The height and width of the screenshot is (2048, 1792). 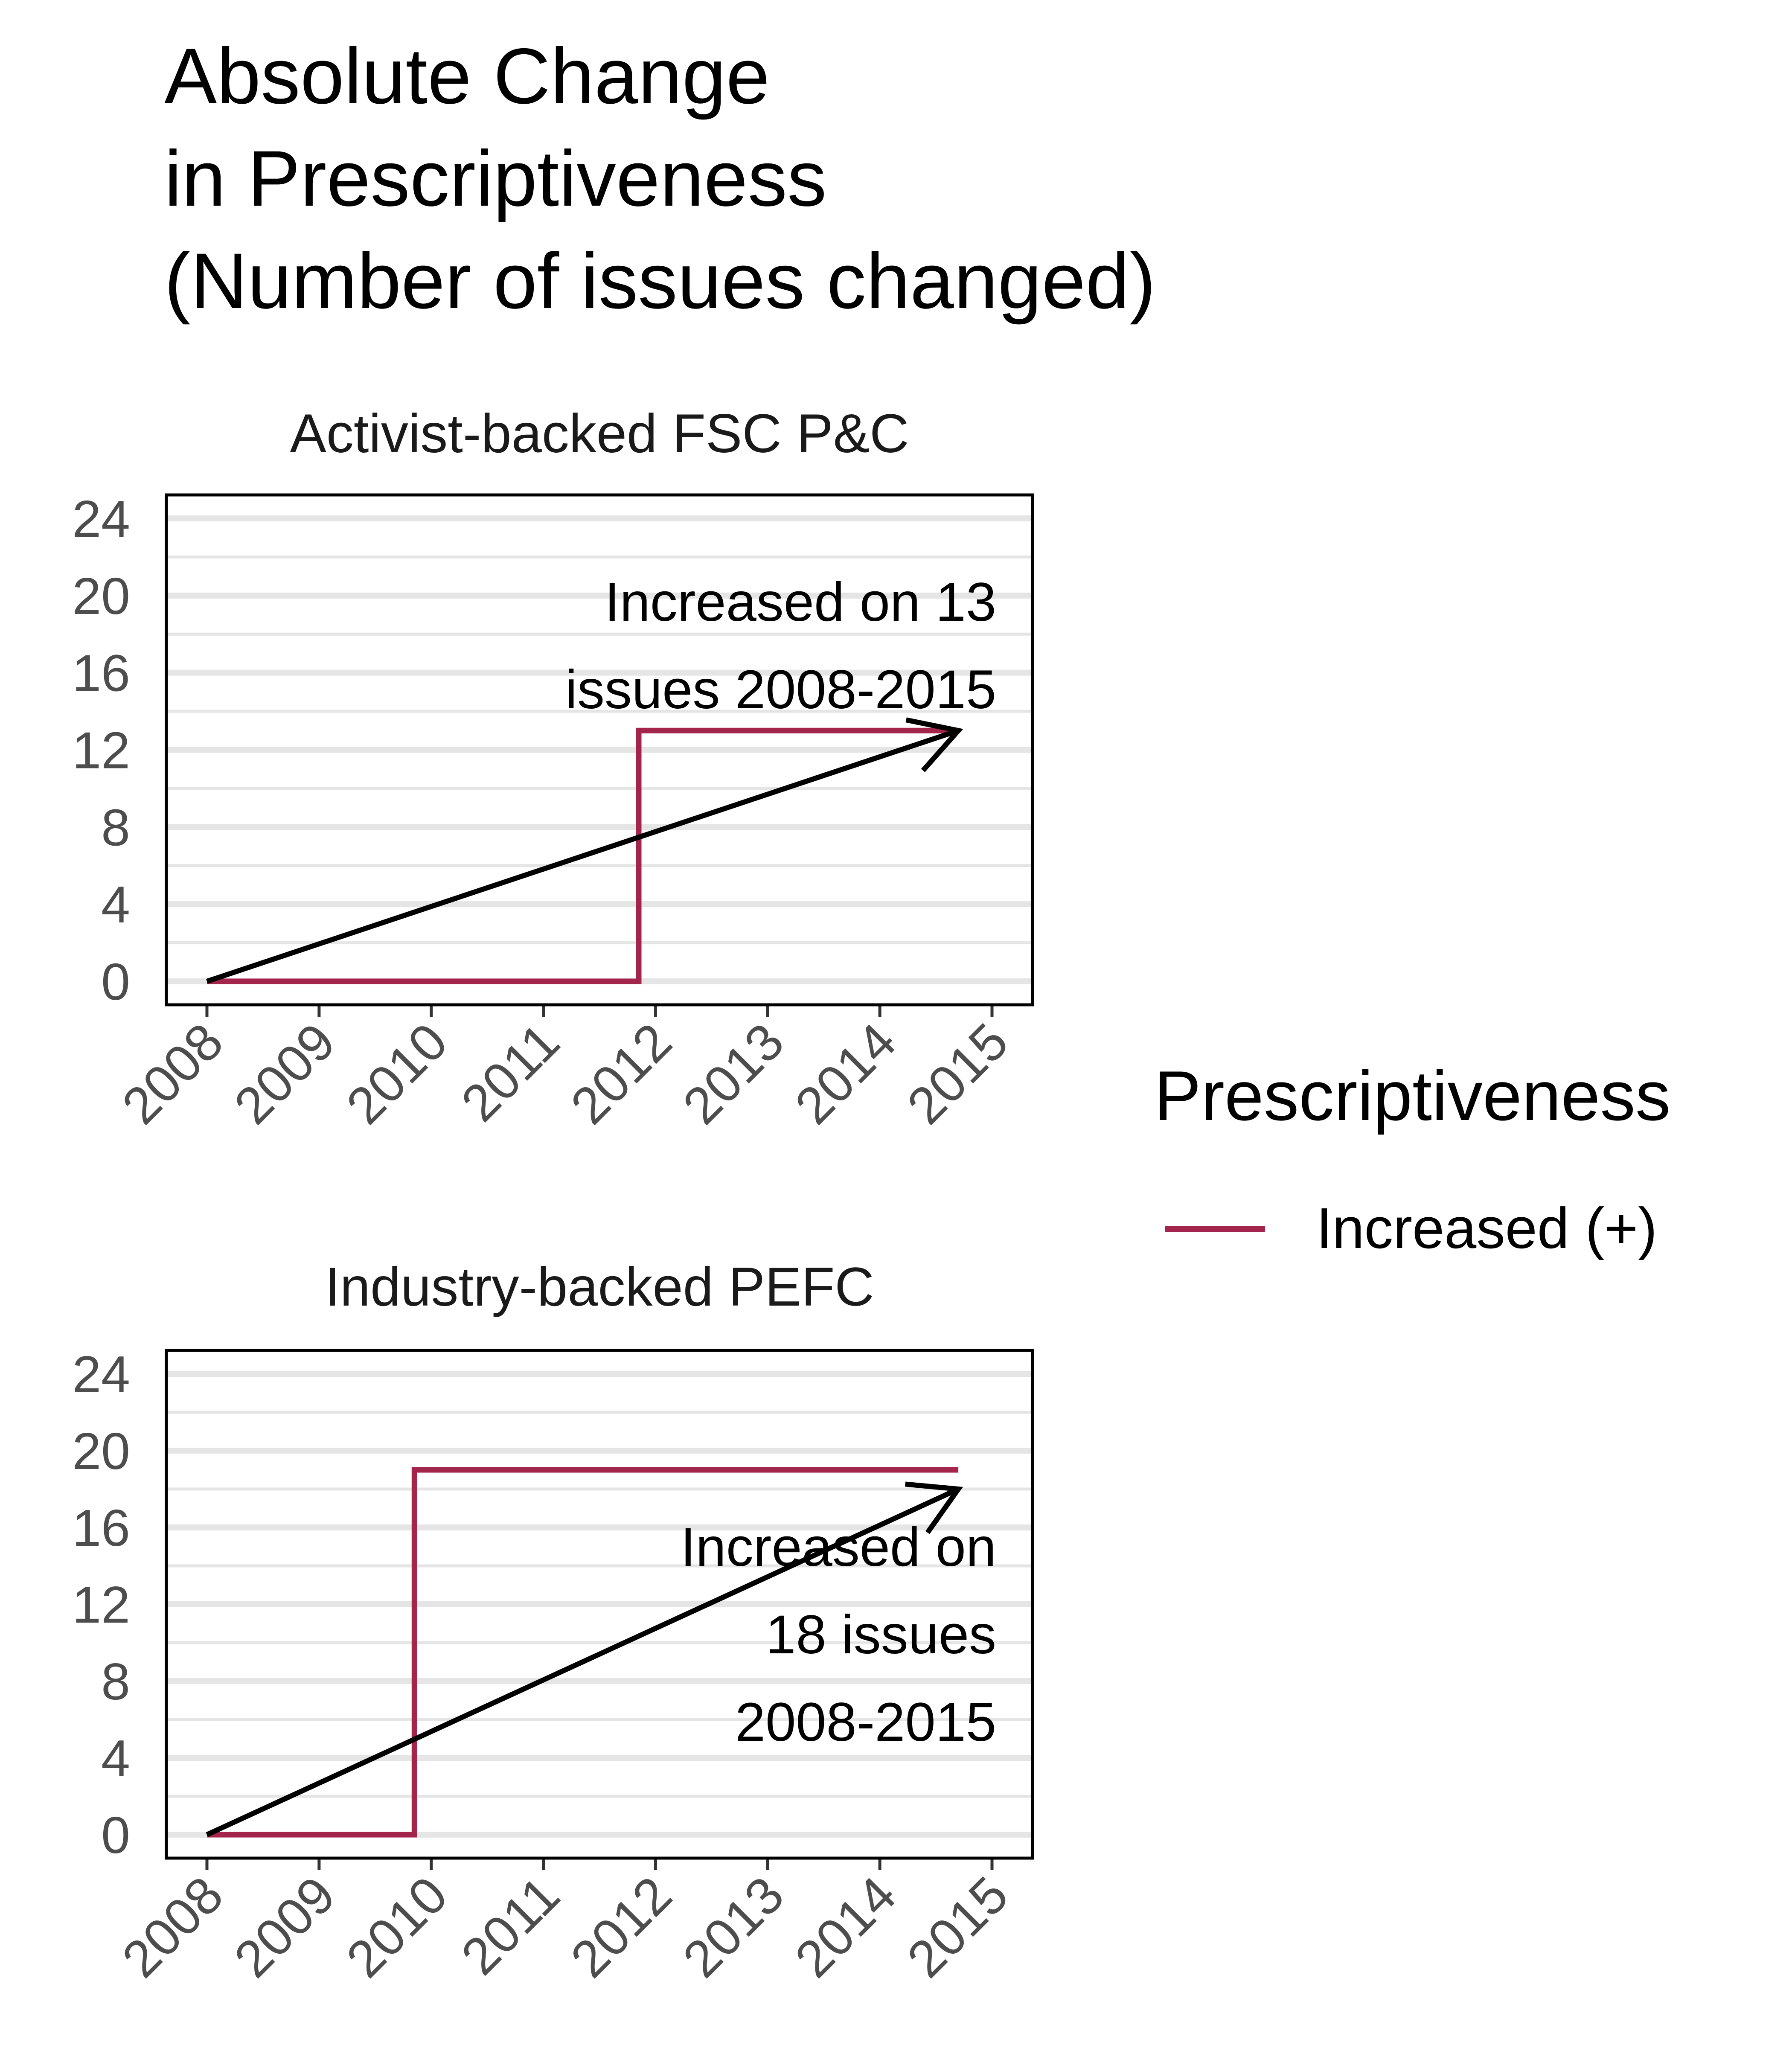 What do you see at coordinates (496, 179) in the screenshot?
I see `title-line-2: in Prescriptiveness` at bounding box center [496, 179].